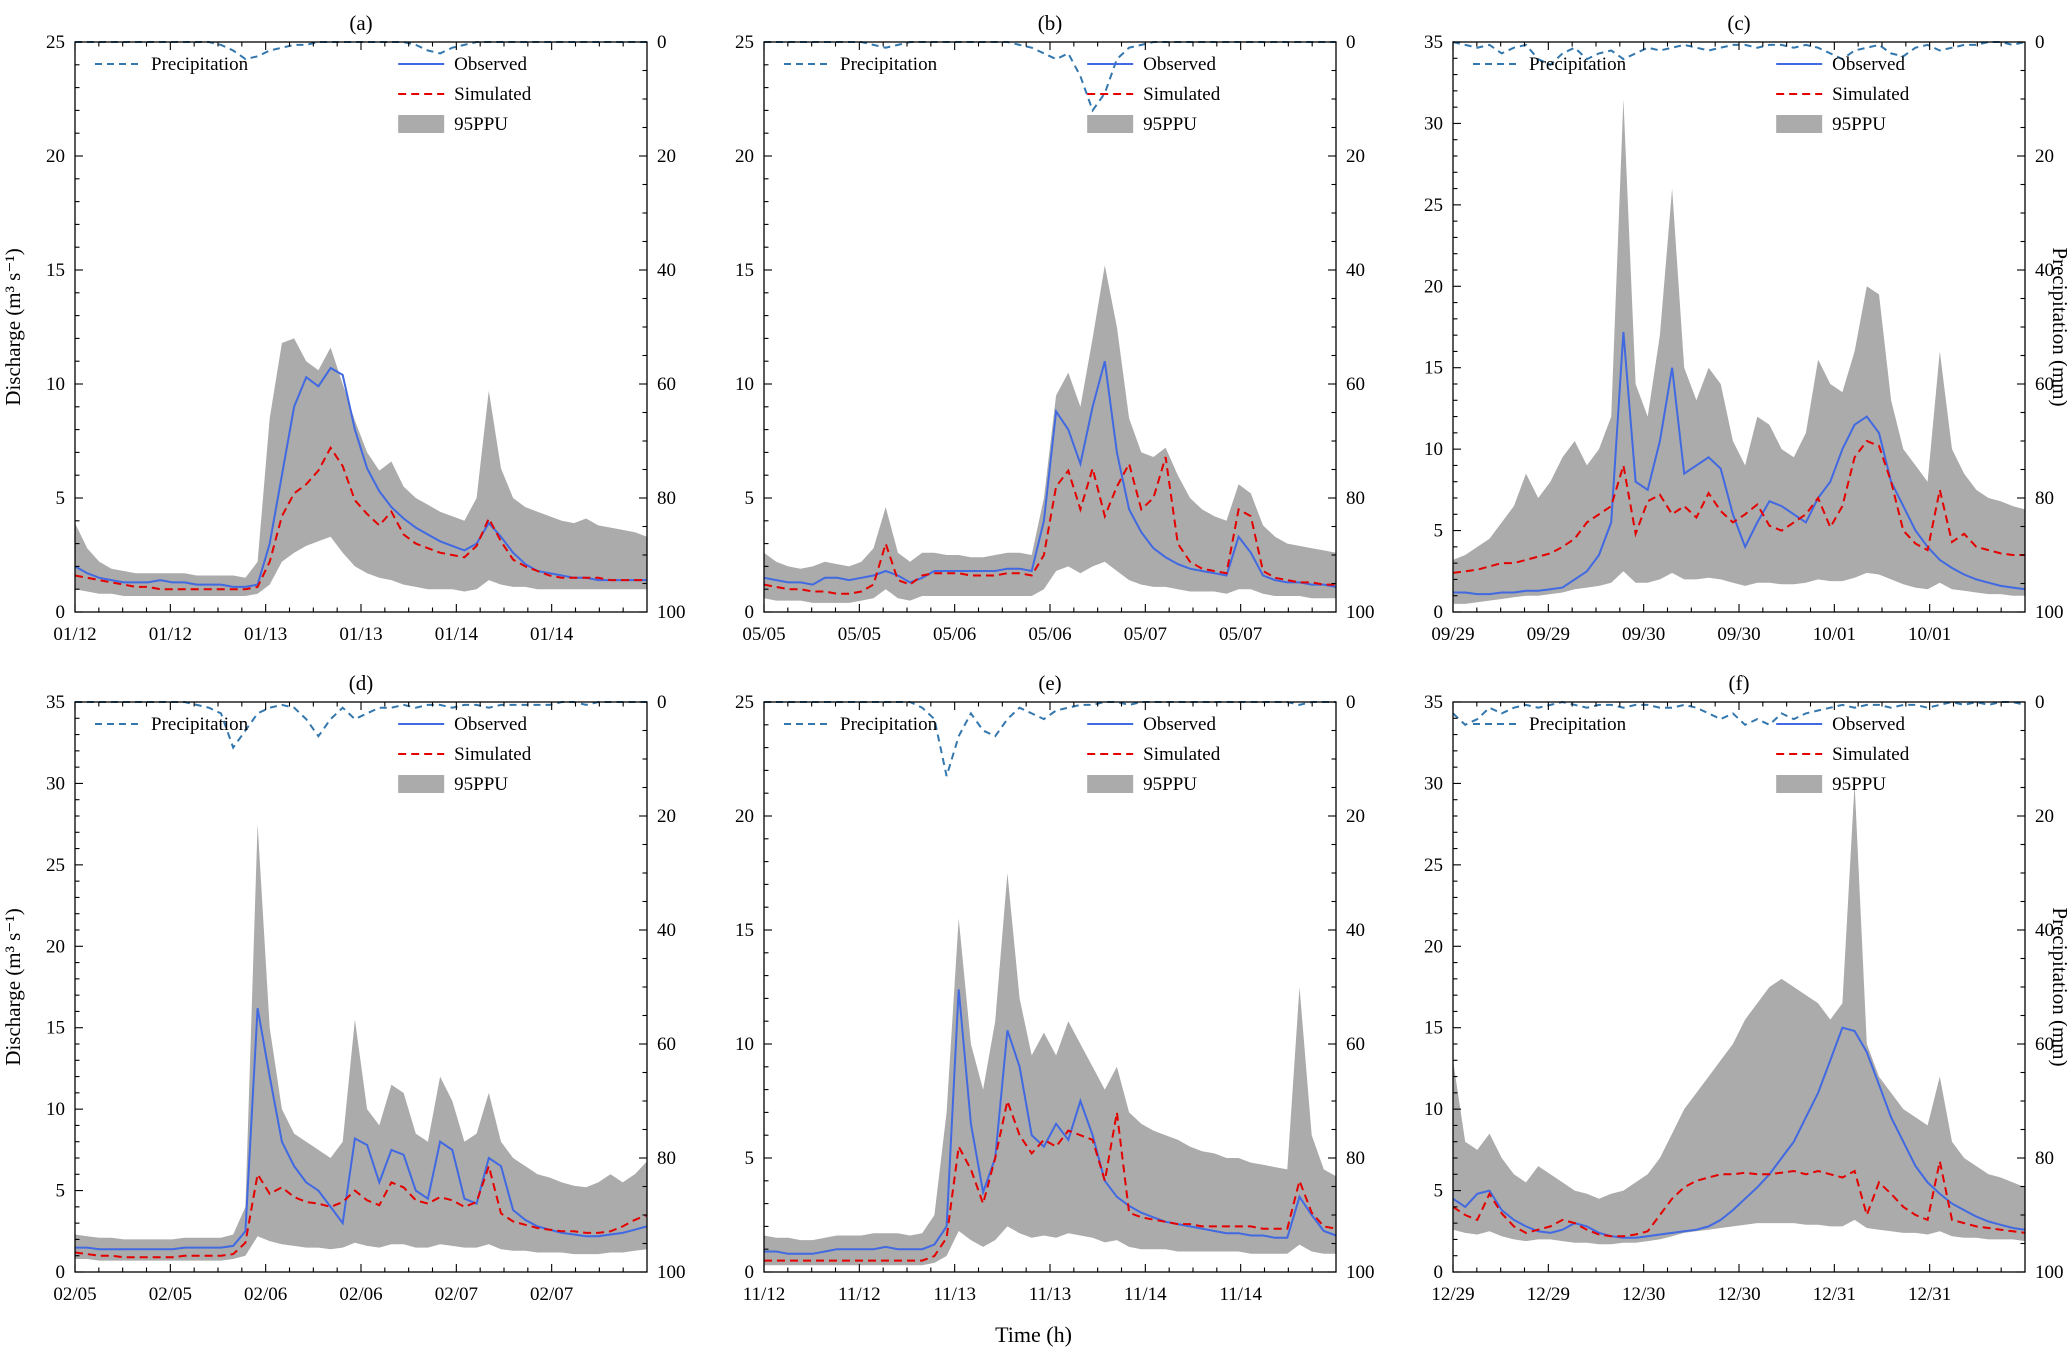 This screenshot has height=1364, width=2067. Describe the element at coordinates (1738, 634) in the screenshot. I see `x-tick-label: 09/30` at that location.